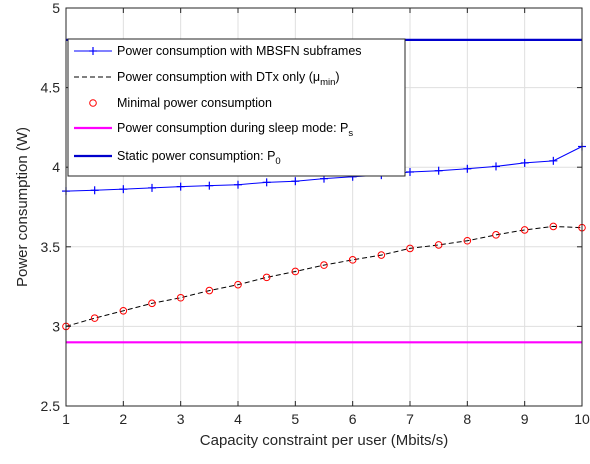 This screenshot has height=464, width=590. What do you see at coordinates (56, 8) in the screenshot?
I see `y-tick-label: 5` at bounding box center [56, 8].